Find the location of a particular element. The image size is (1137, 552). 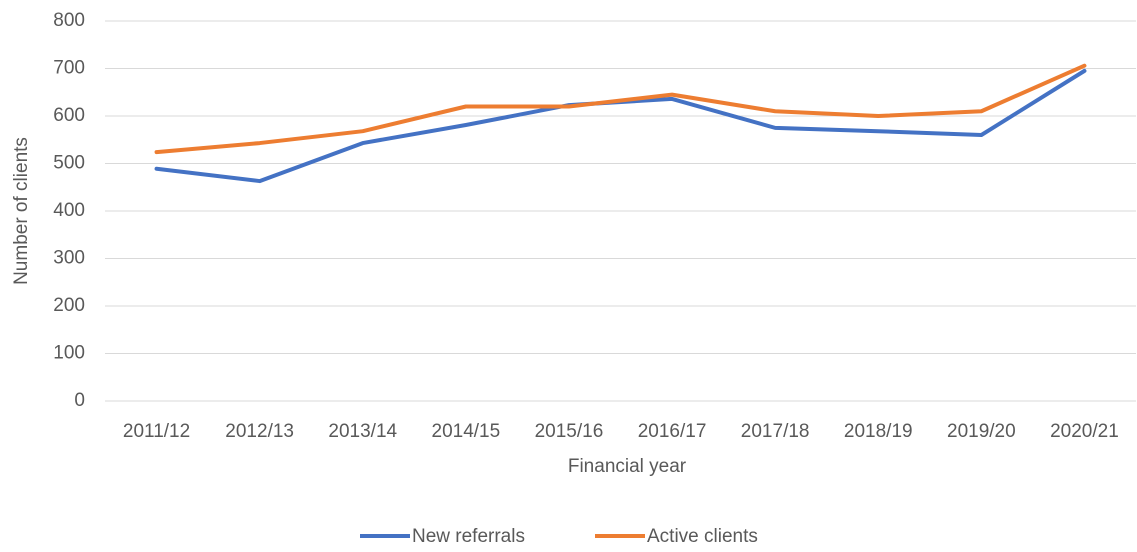

y-tick-label: 500 is located at coordinates (69, 163).